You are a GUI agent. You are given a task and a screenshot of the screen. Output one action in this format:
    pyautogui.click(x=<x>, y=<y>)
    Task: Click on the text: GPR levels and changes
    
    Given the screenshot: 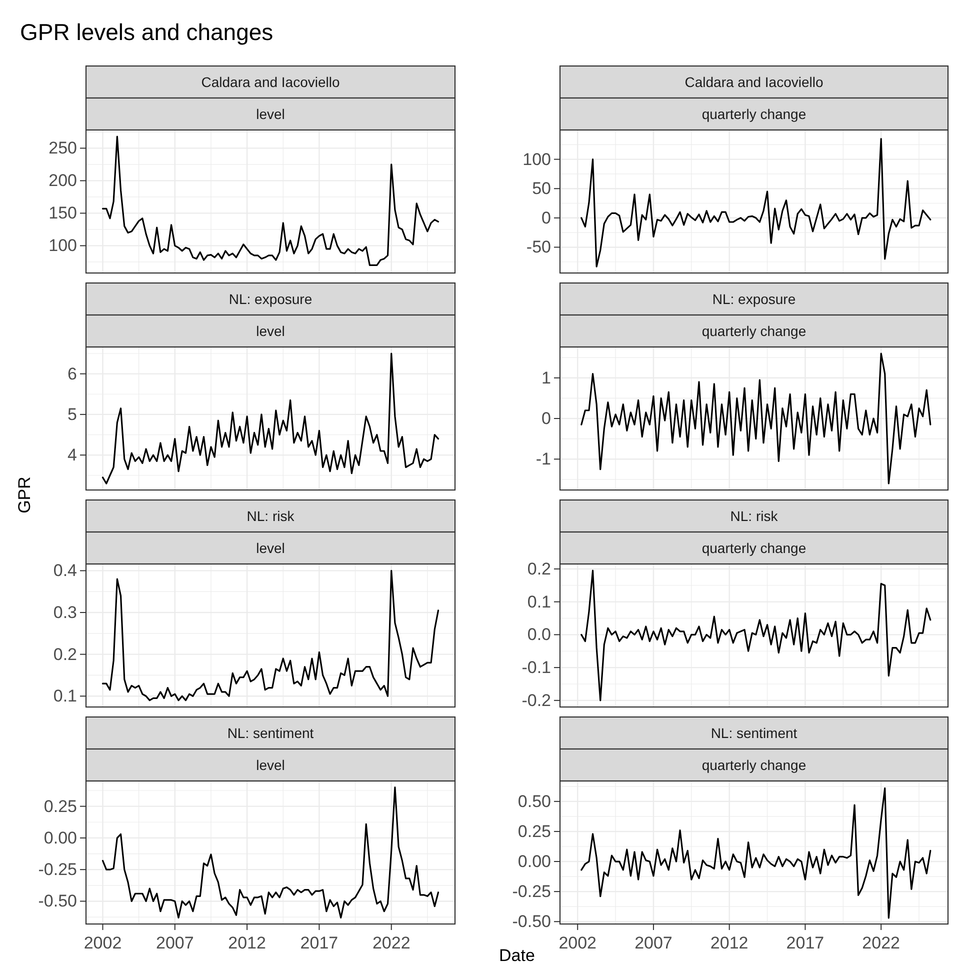 What is the action you would take?
    pyautogui.click(x=147, y=32)
    